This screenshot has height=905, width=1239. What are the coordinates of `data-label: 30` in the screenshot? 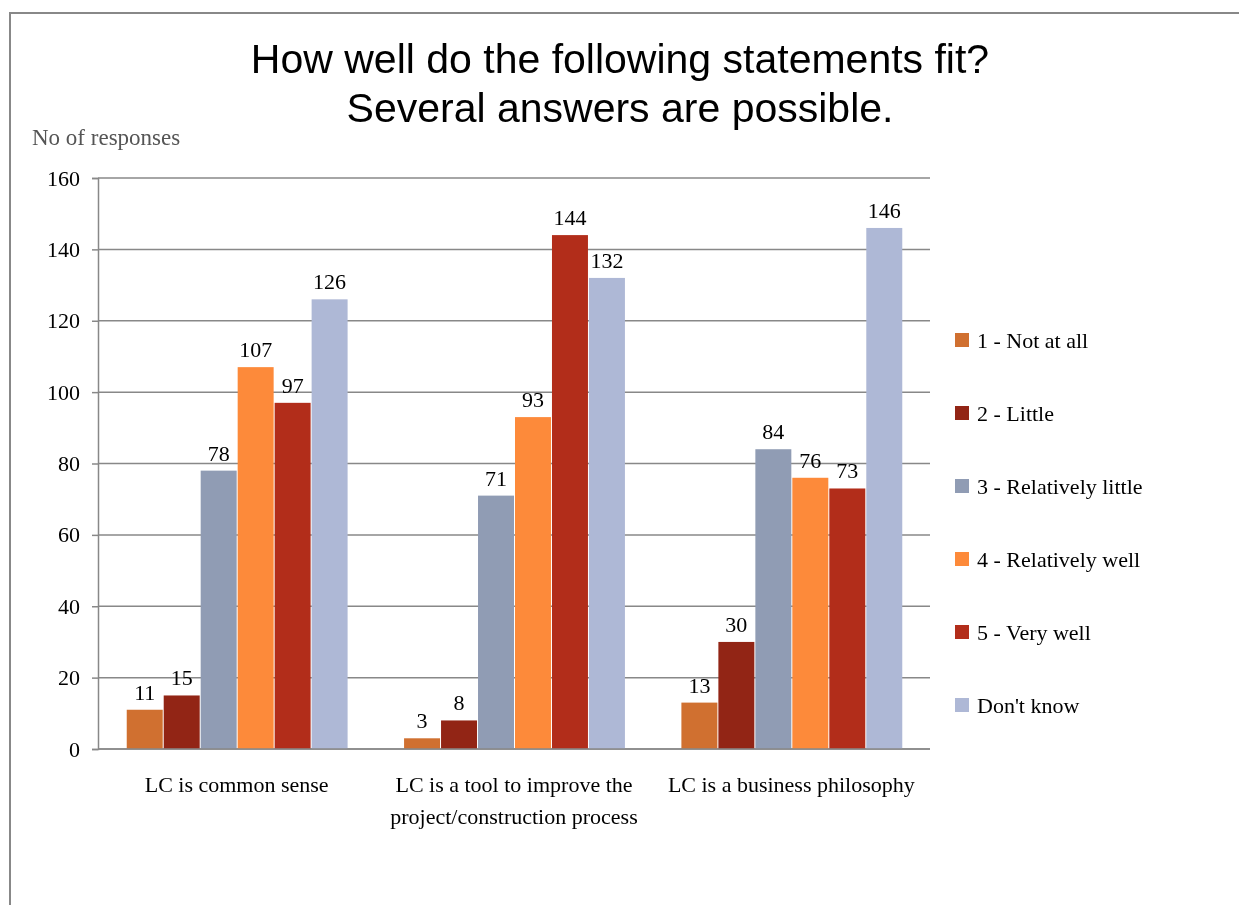 It's located at (736, 624).